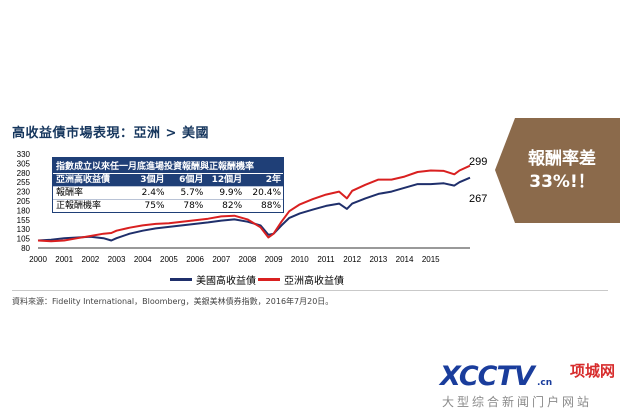 This screenshot has width=620, height=415. I want to click on row-label: 報酬率, so click(70, 193).